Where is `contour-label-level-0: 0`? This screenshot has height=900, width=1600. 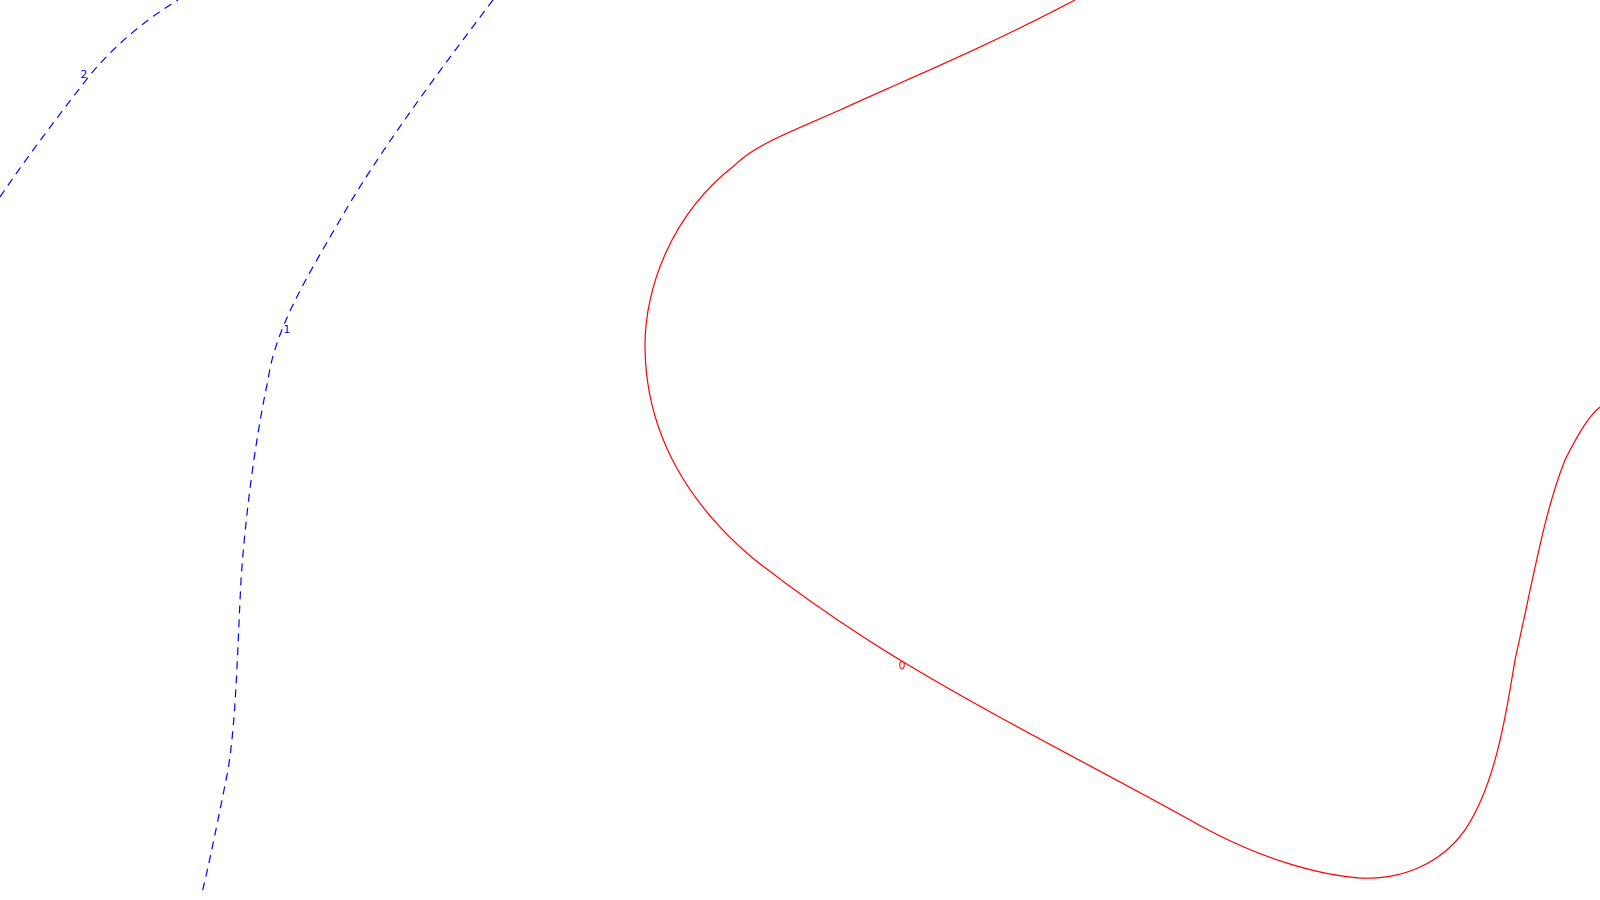 contour-label-level-0: 0 is located at coordinates (902, 665).